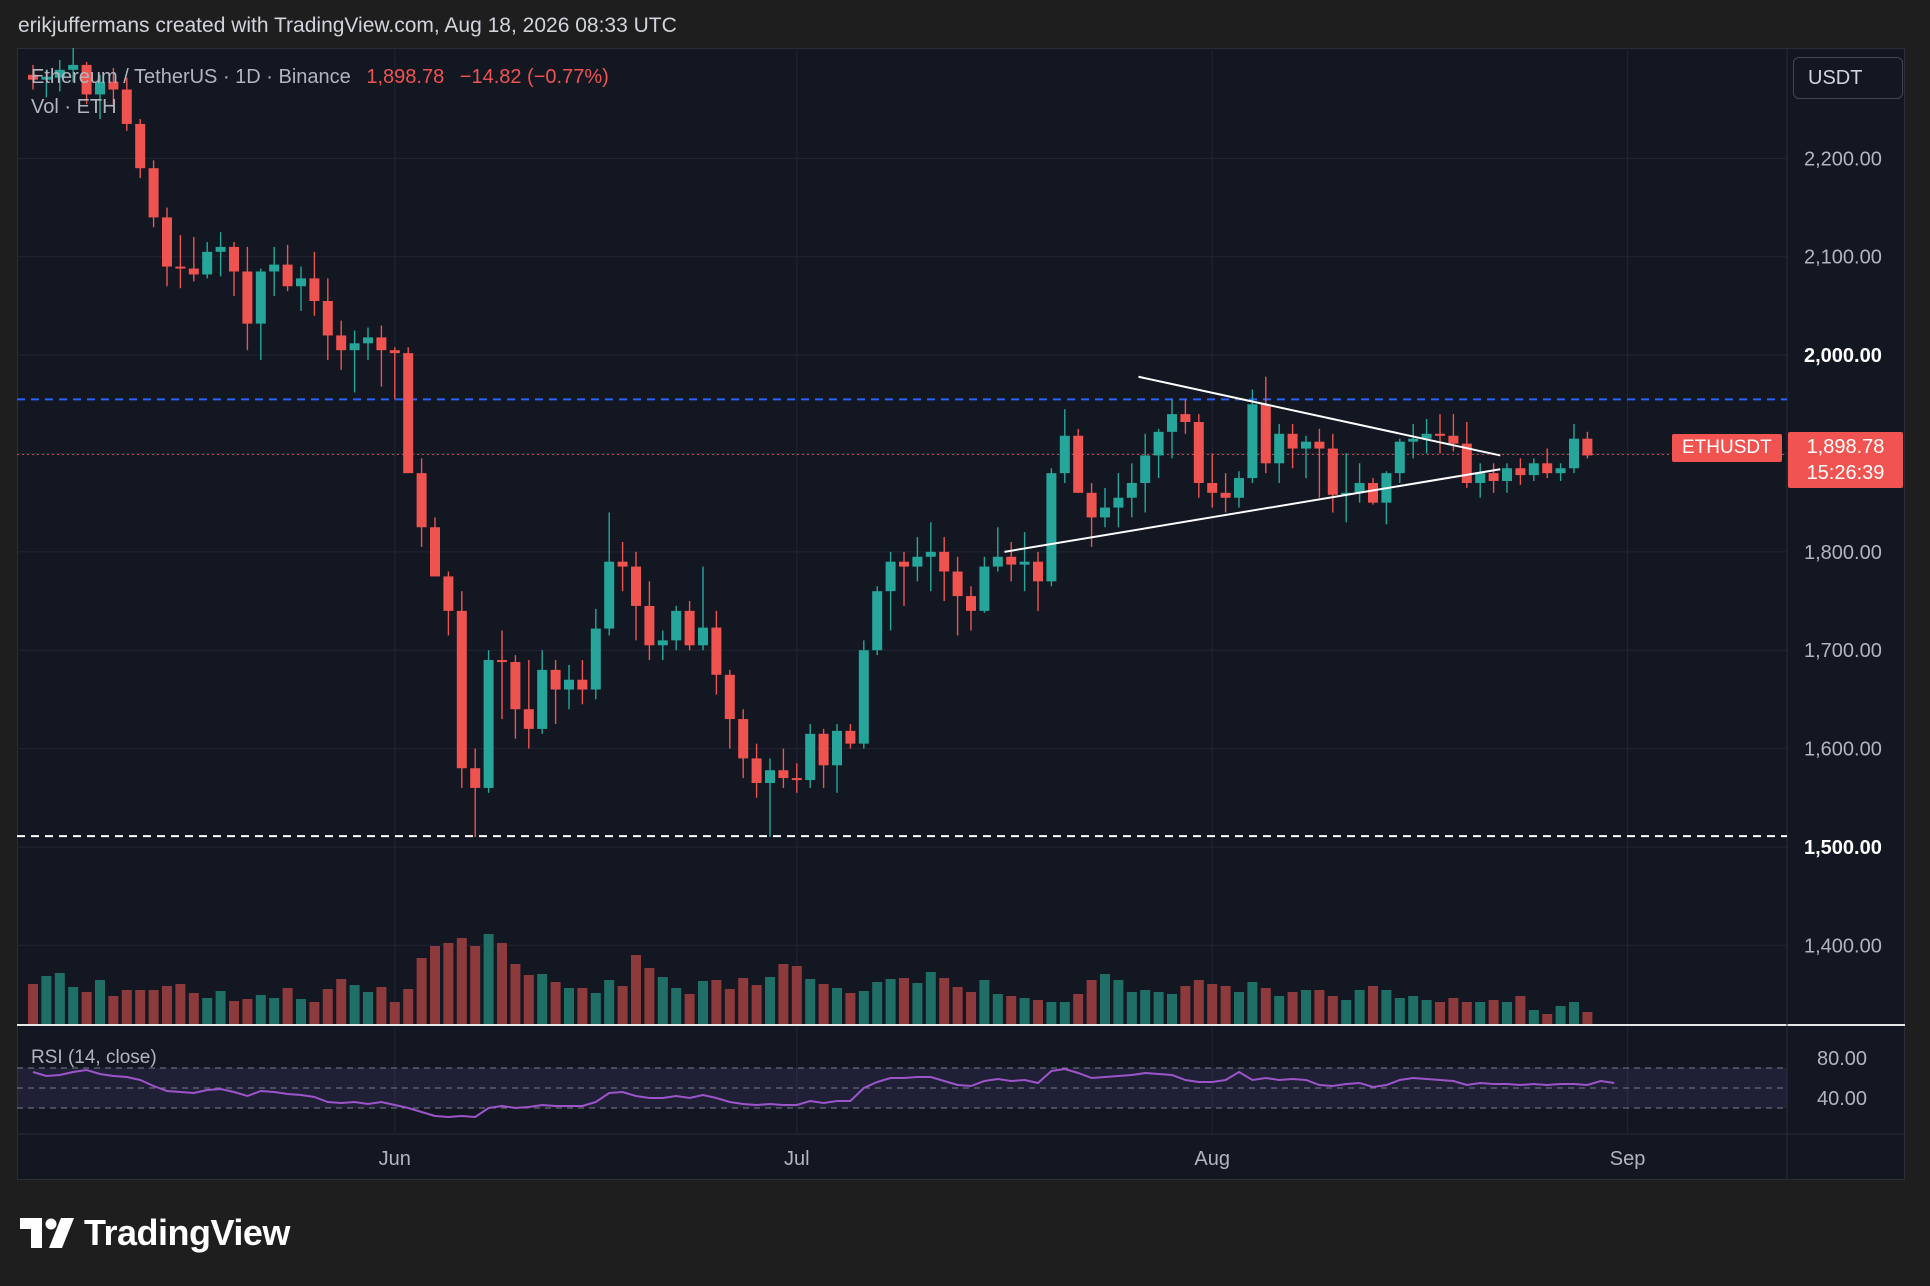 The image size is (1930, 1286). Describe the element at coordinates (823, 1093) in the screenshot. I see `rsi-line` at that location.